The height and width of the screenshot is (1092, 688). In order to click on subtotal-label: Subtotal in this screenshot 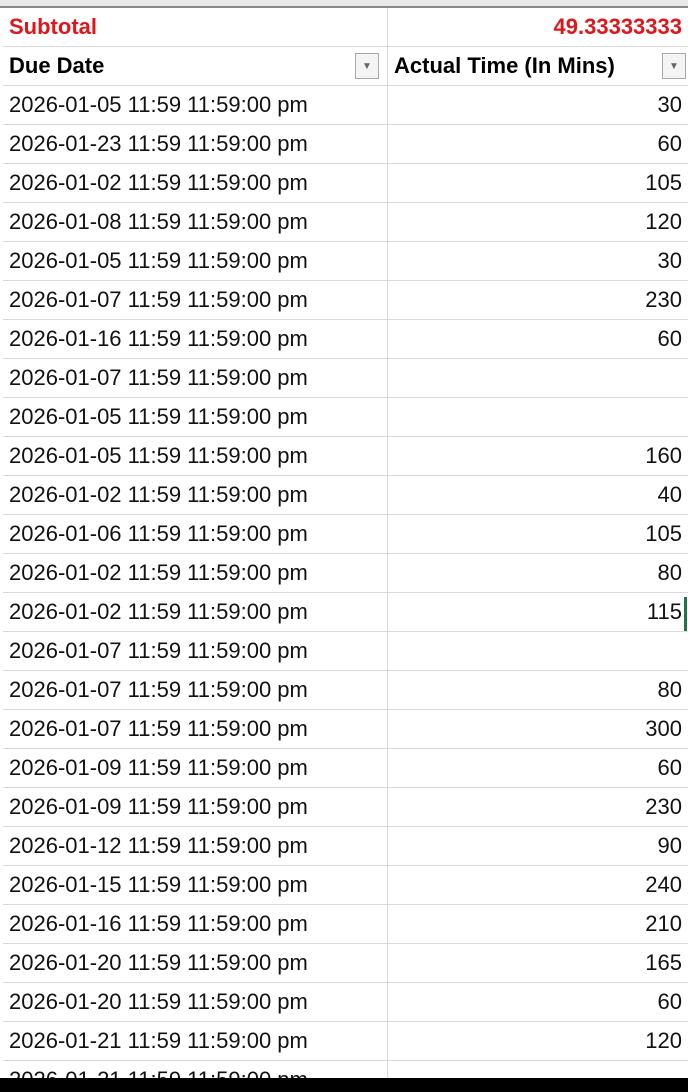, I will do `click(195, 27)`.